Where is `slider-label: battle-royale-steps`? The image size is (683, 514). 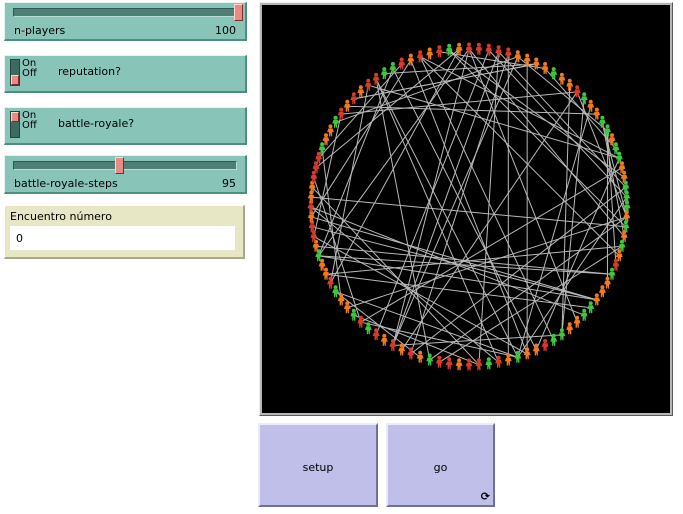 slider-label: battle-royale-steps is located at coordinates (66, 183).